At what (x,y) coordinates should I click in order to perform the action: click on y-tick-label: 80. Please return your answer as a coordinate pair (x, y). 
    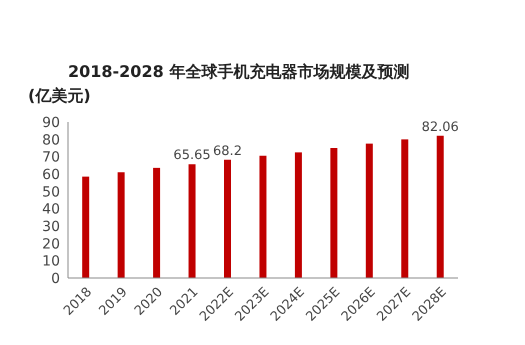
    Looking at the image, I should click on (51, 140).